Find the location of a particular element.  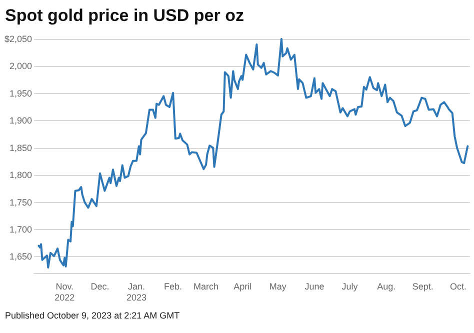

y-tick-label: 2,000 is located at coordinates (20, 66).